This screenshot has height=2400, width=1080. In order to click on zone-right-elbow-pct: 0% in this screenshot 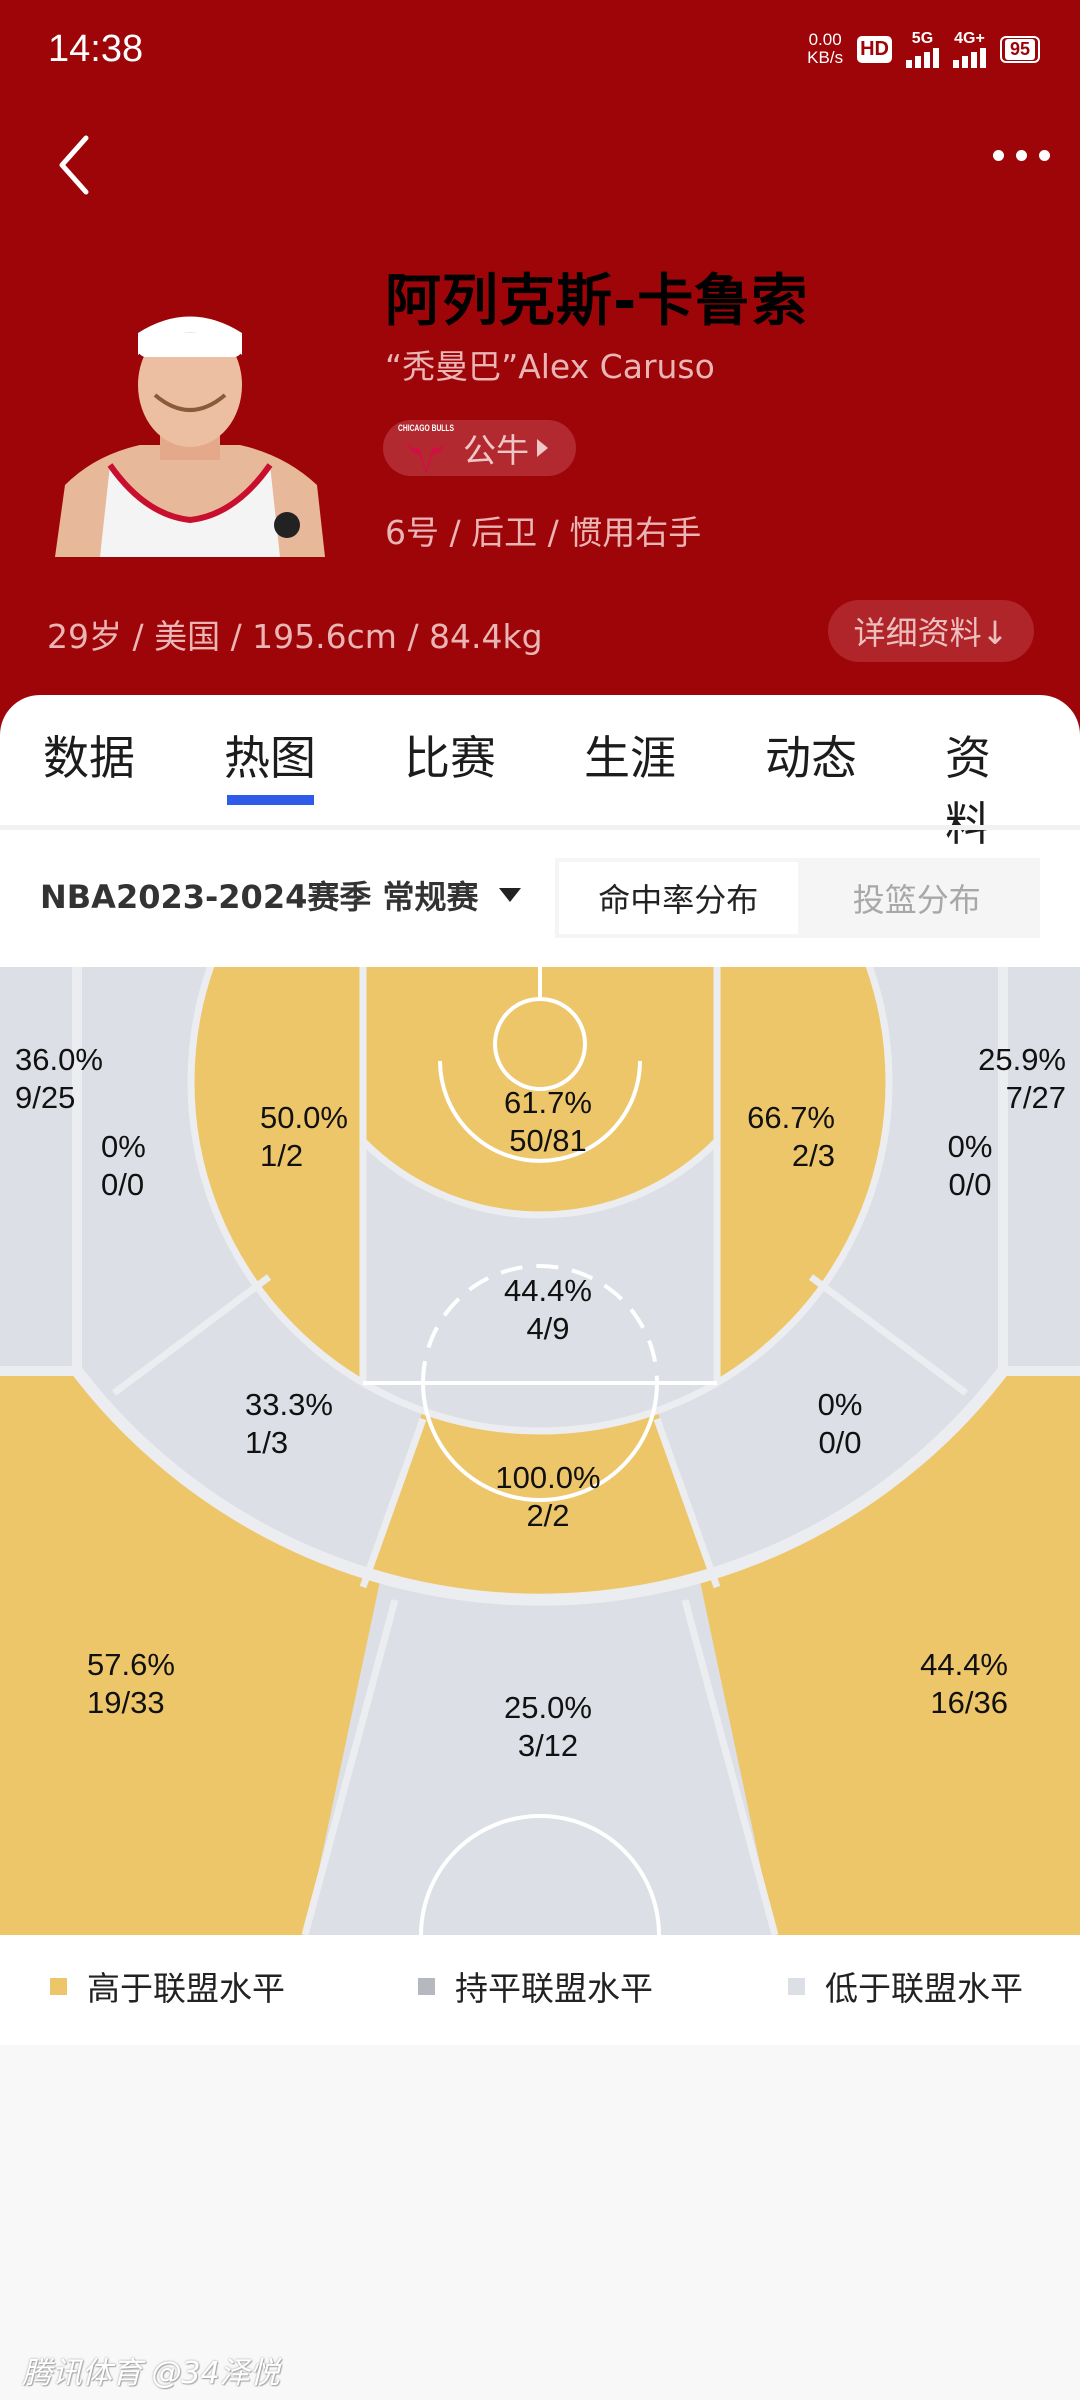, I will do `click(840, 1404)`.